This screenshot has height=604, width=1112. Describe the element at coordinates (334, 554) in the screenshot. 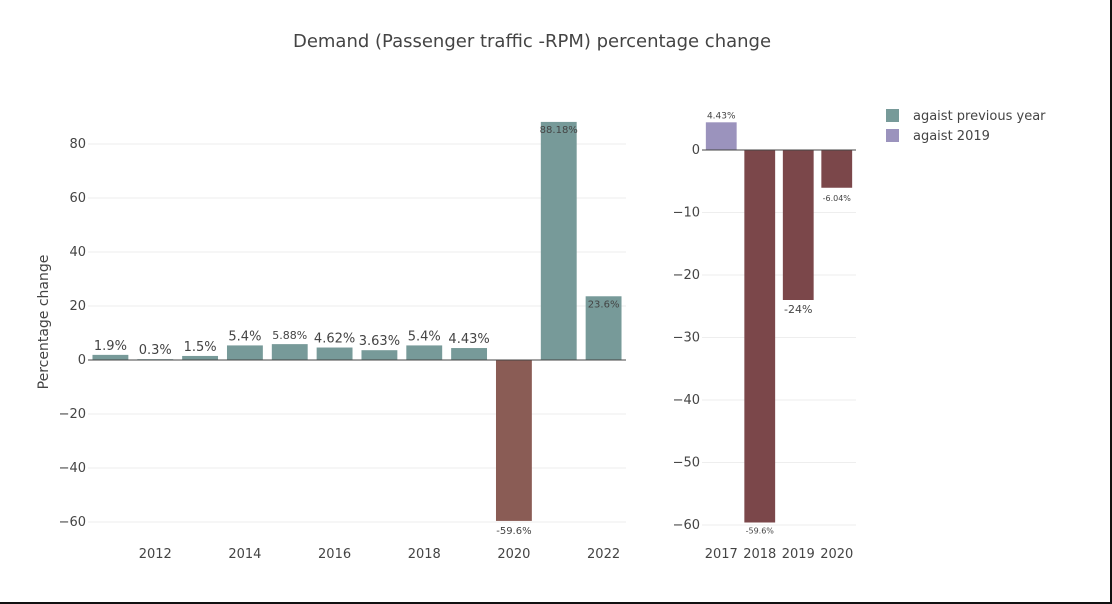

I see `x-tick-label: 2016` at that location.